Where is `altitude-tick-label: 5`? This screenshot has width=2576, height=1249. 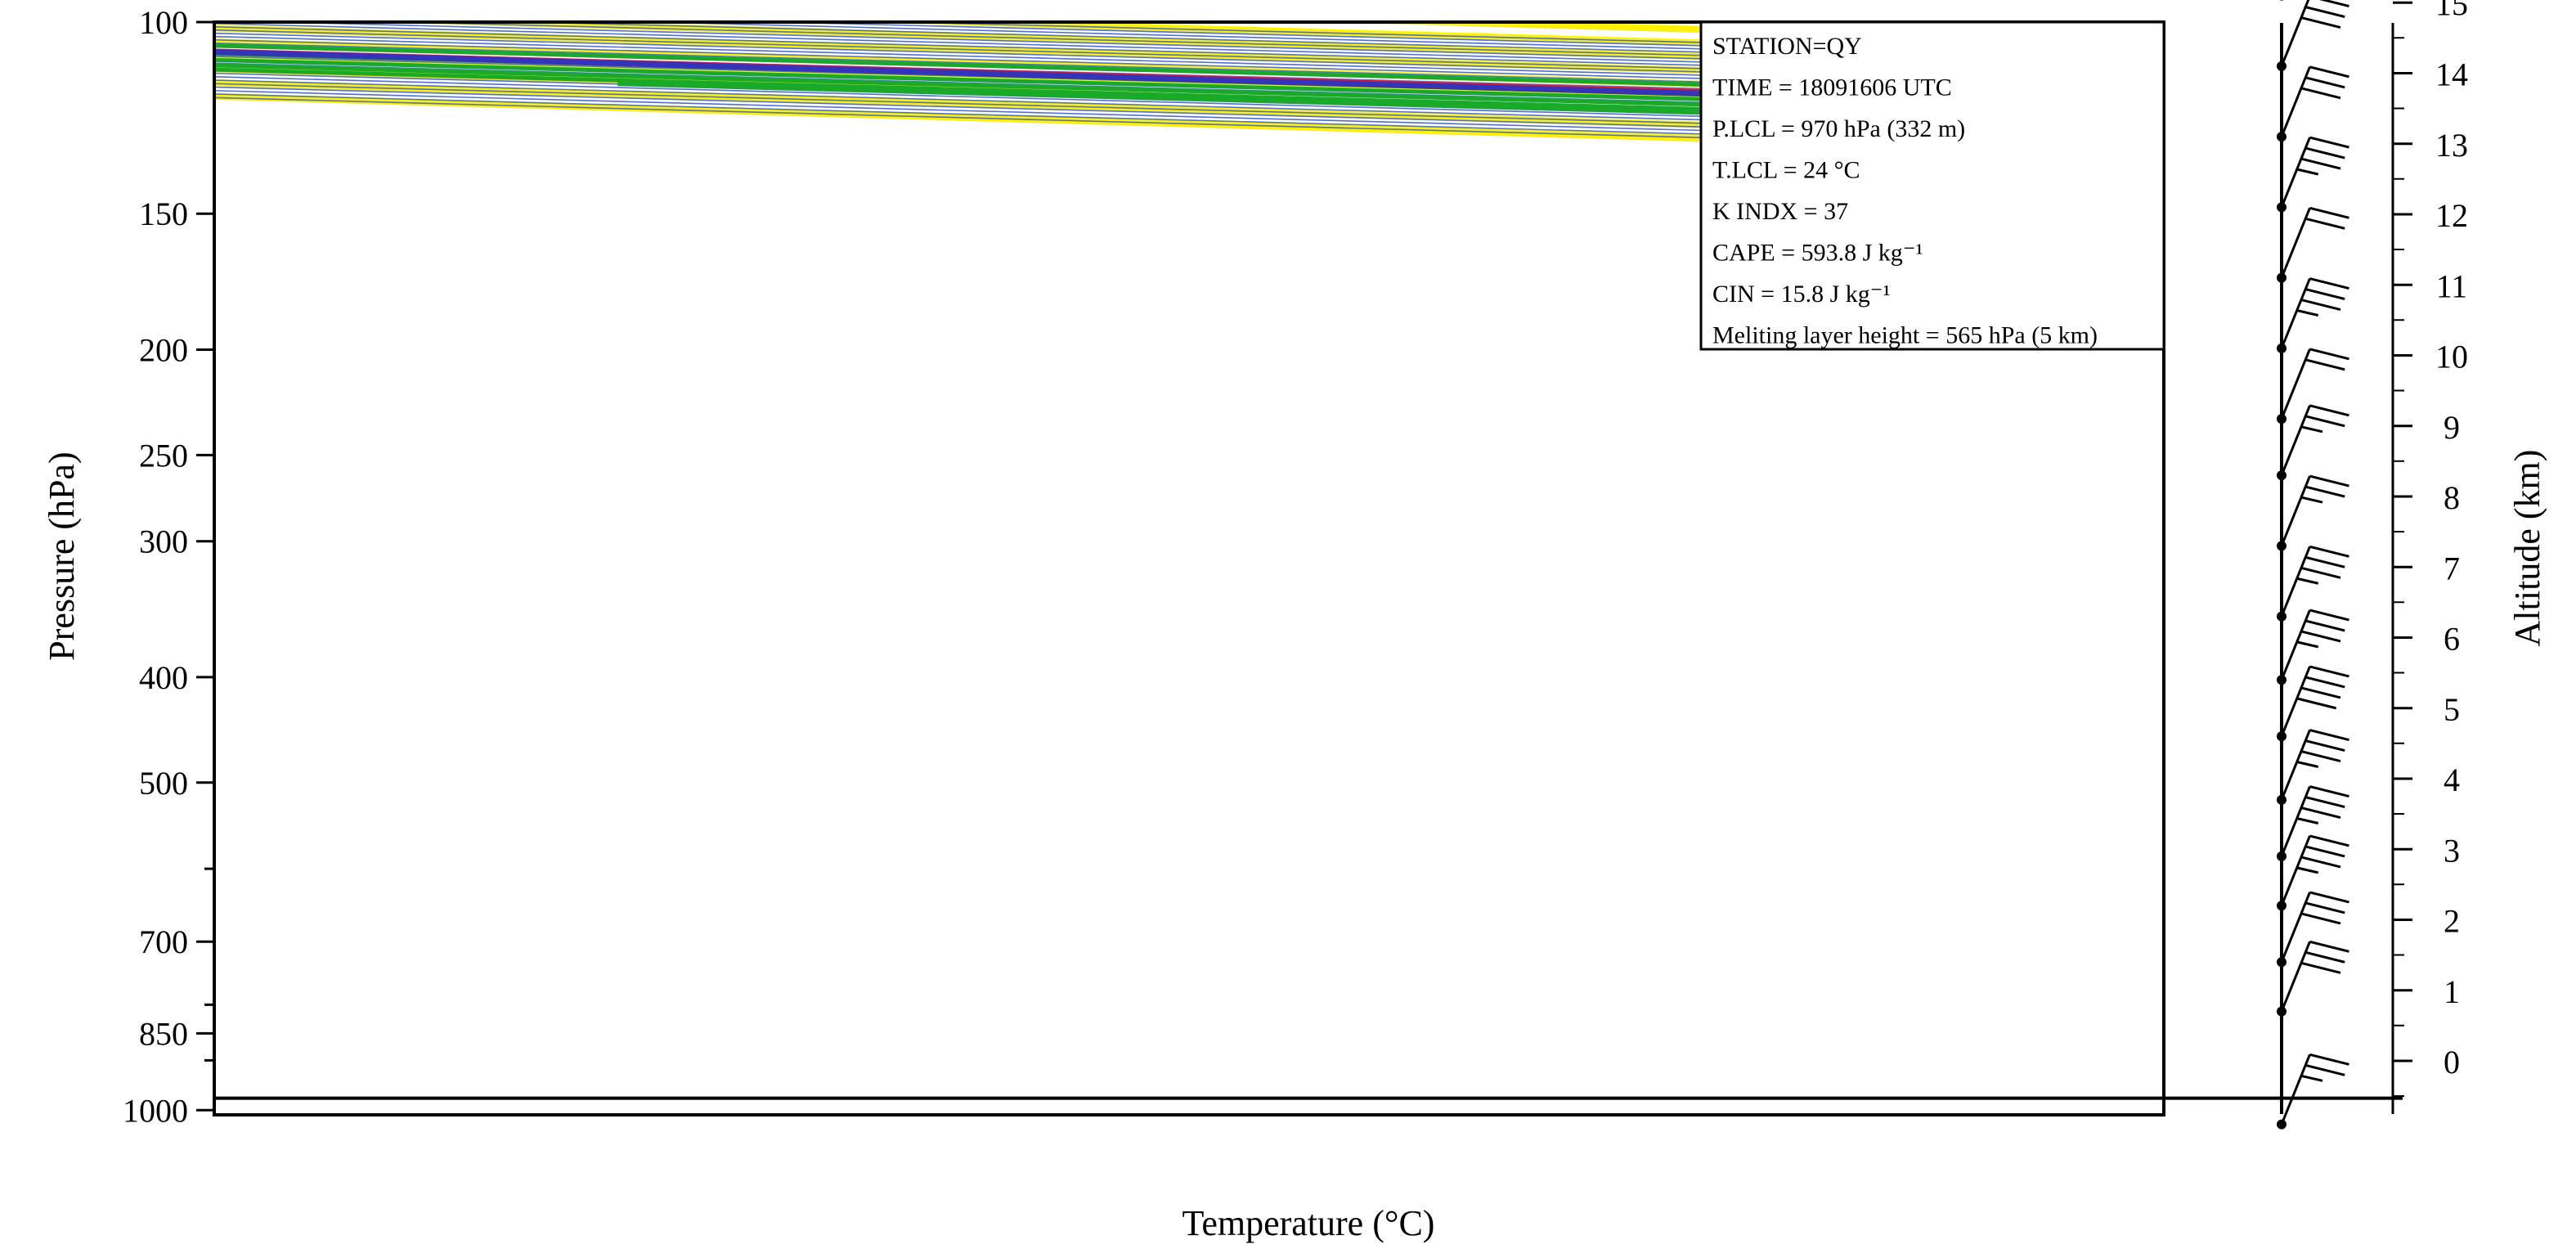
altitude-tick-label: 5 is located at coordinates (2452, 709).